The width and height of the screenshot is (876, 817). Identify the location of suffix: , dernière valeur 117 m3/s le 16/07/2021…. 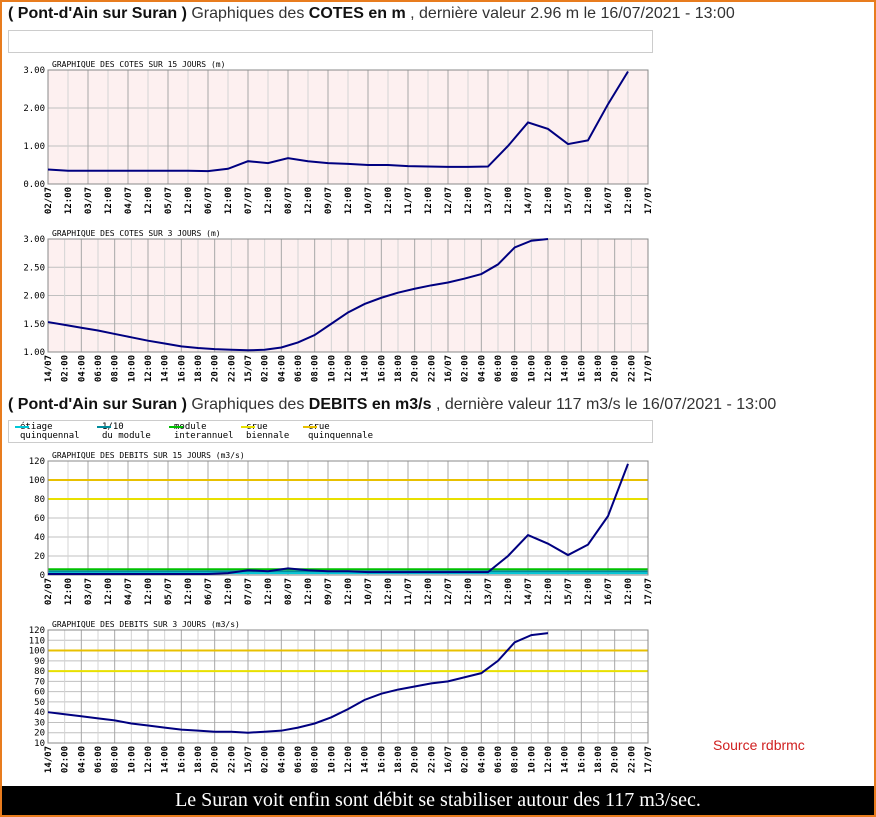
(606, 404).